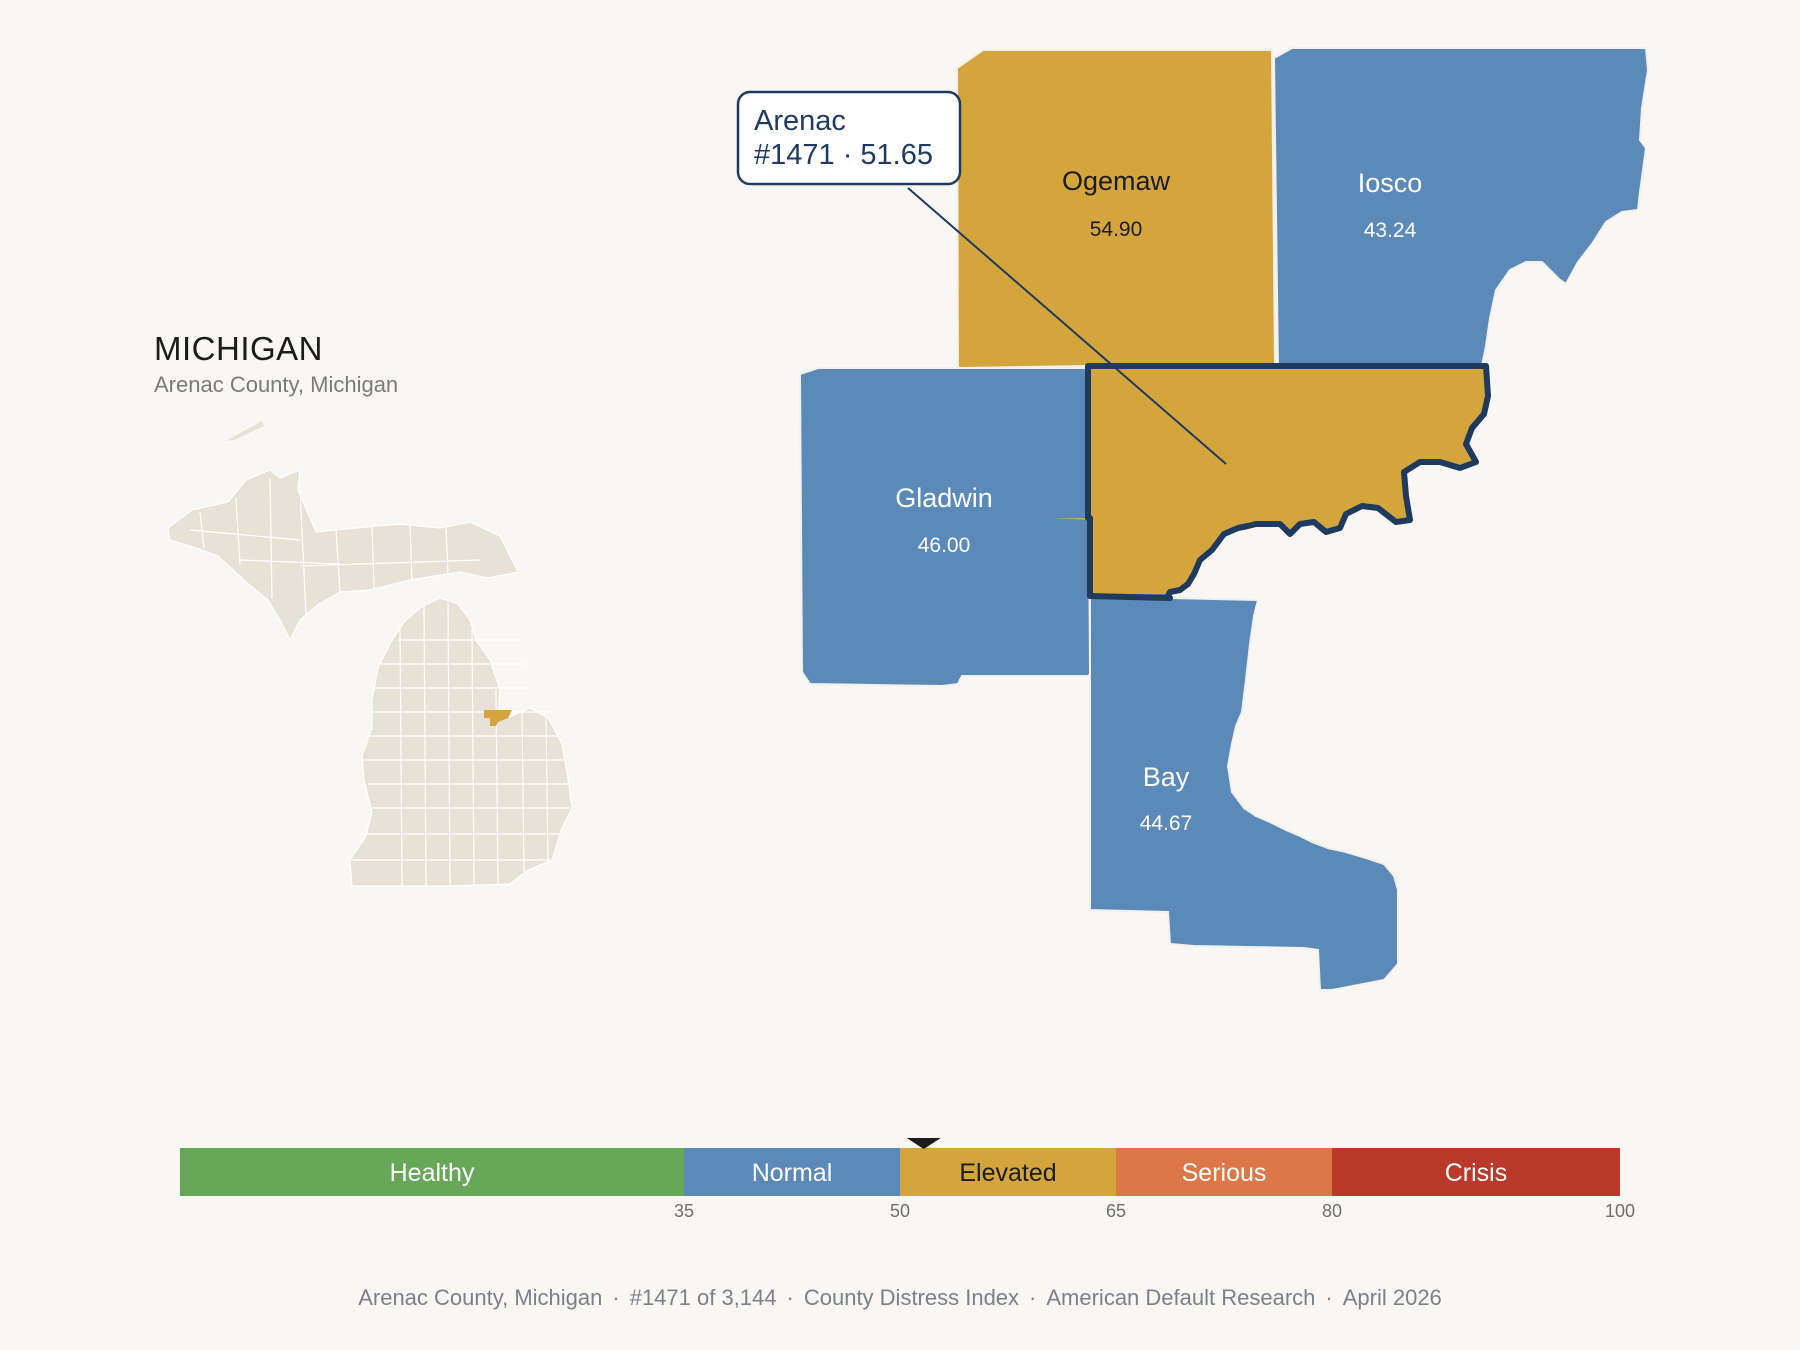 This screenshot has width=1800, height=1350. What do you see at coordinates (1116, 181) in the screenshot?
I see `label-ogemaw-name: Ogemaw` at bounding box center [1116, 181].